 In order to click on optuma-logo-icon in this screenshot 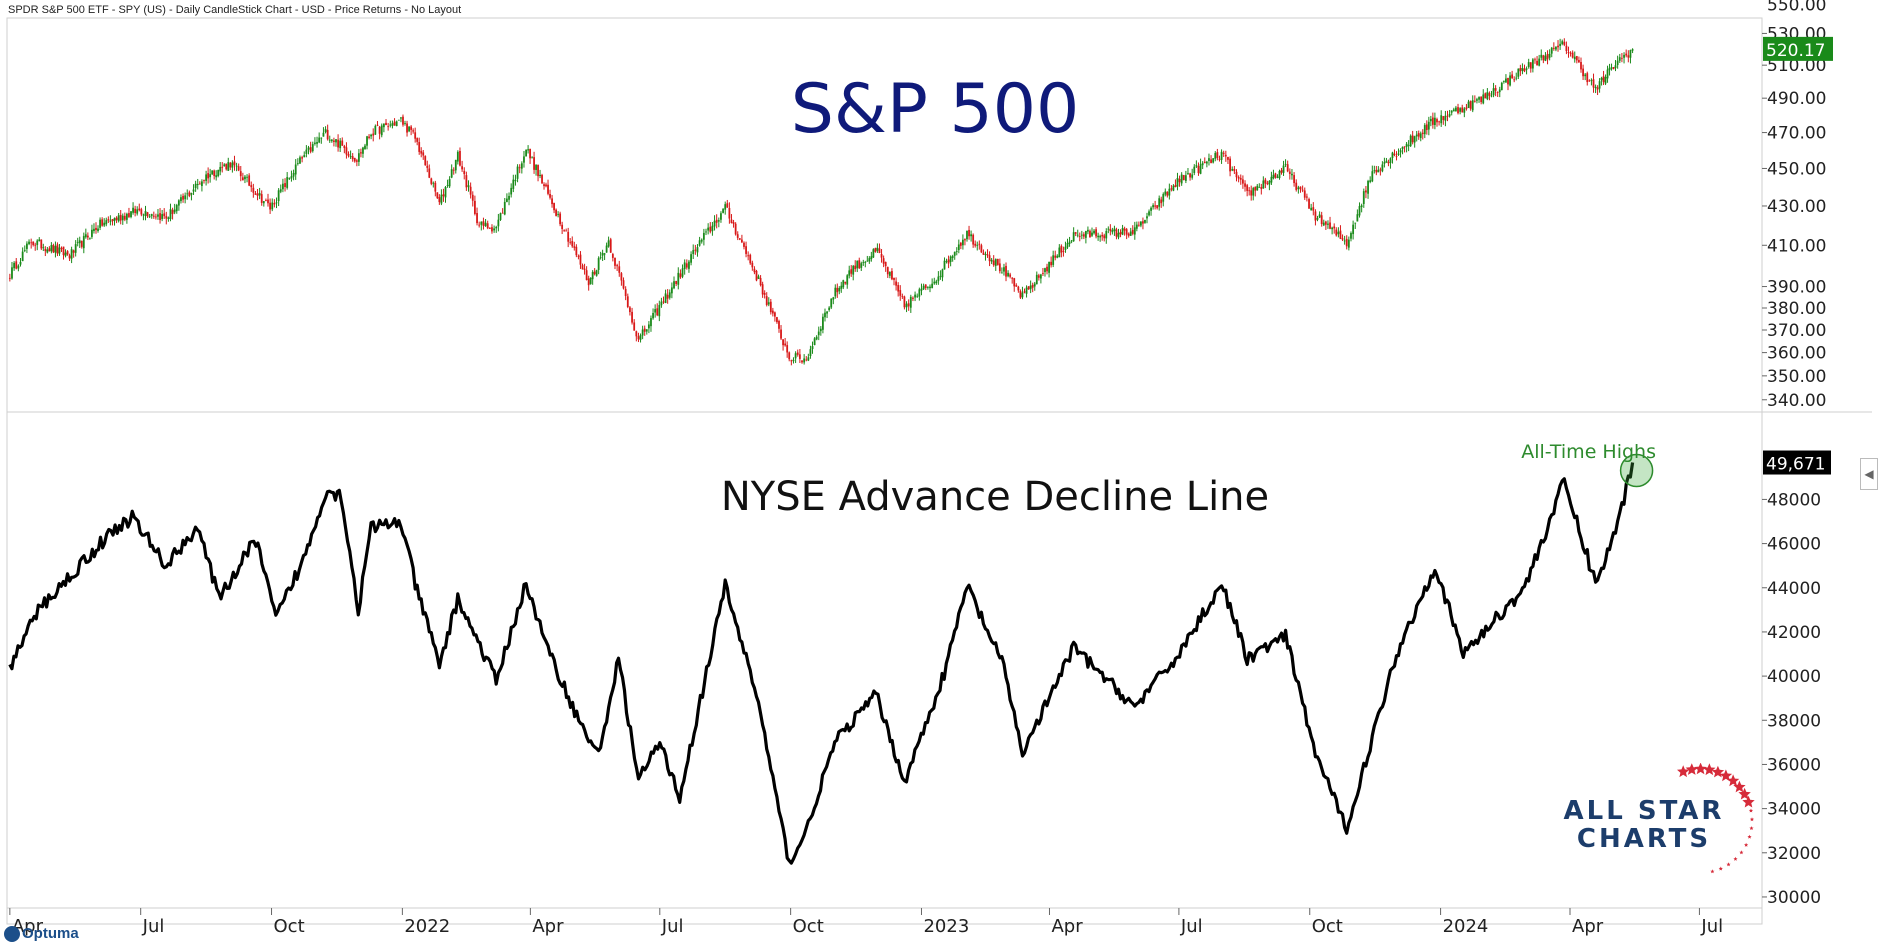, I will do `click(12, 933)`.